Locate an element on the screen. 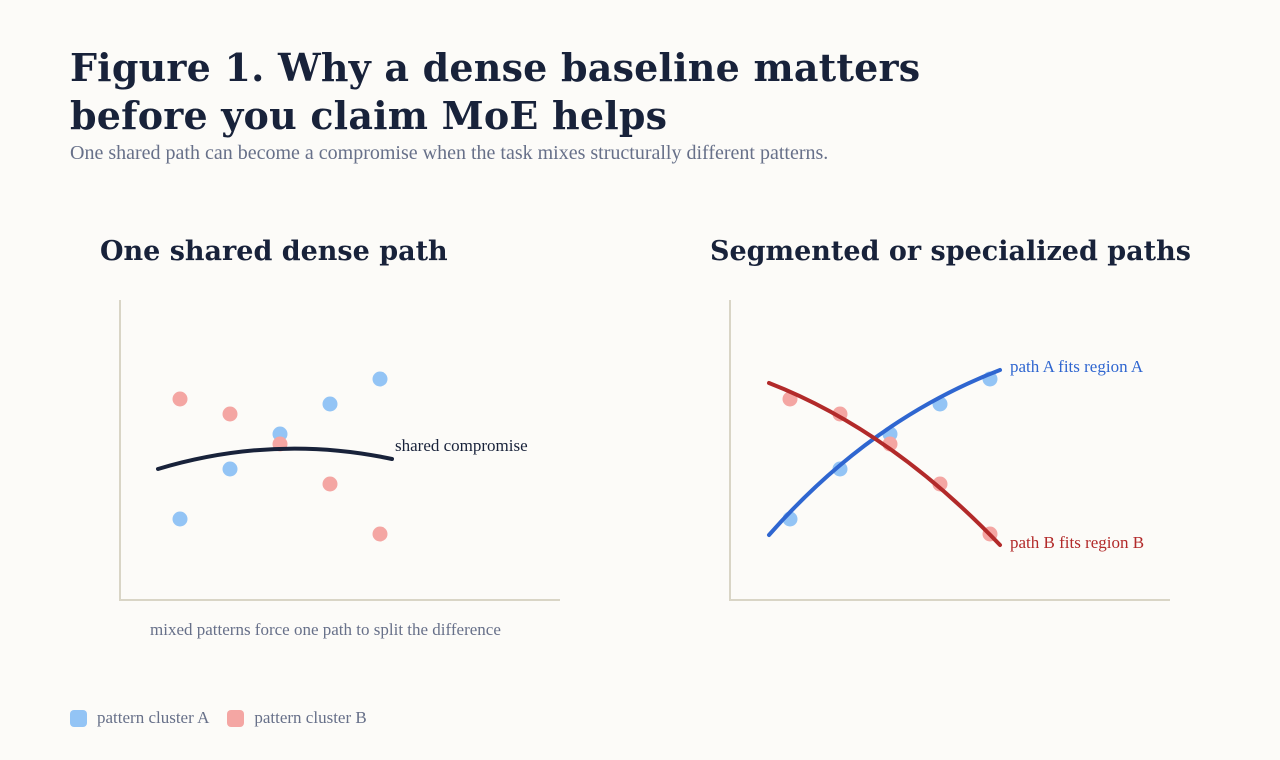 Image resolution: width=1280 pixels, height=760 pixels. right-panel-title: Segmented or specialized paths is located at coordinates (950, 251).